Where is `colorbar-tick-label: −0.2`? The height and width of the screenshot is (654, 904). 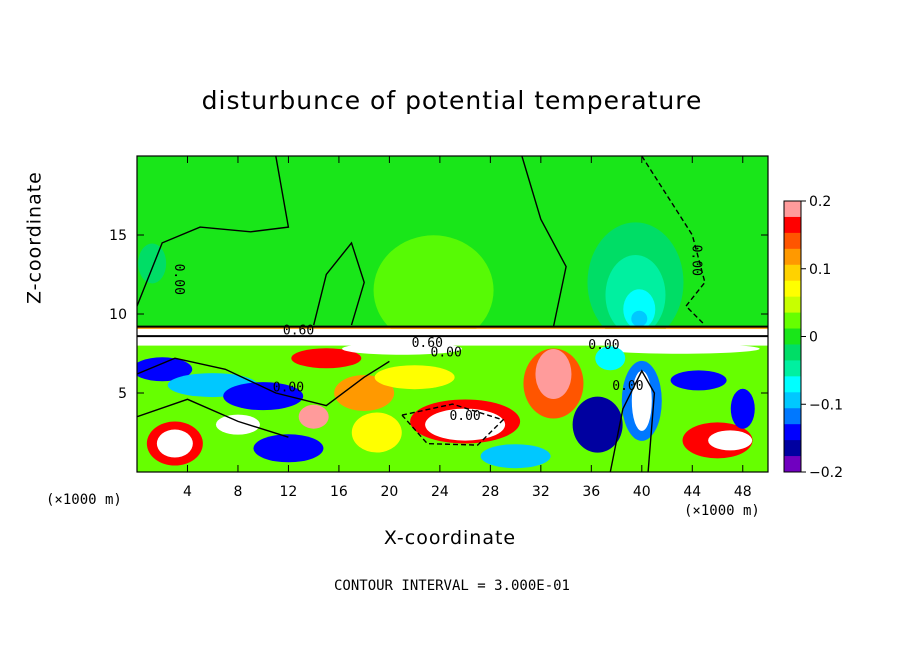
colorbar-tick-label: −0.2 is located at coordinates (826, 473).